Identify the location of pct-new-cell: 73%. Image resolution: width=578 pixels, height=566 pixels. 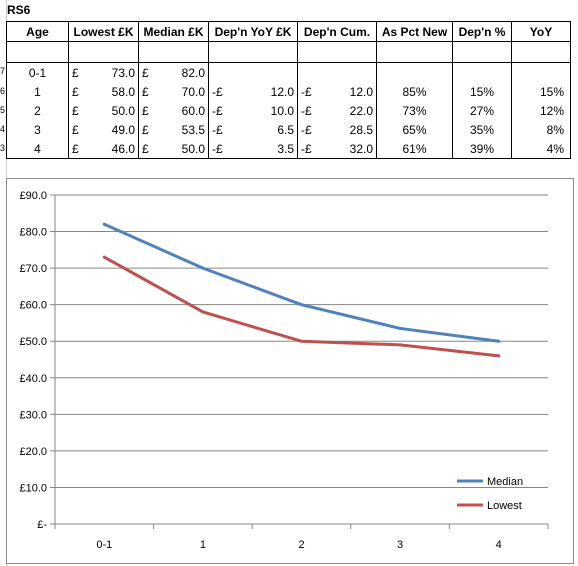
(414, 110).